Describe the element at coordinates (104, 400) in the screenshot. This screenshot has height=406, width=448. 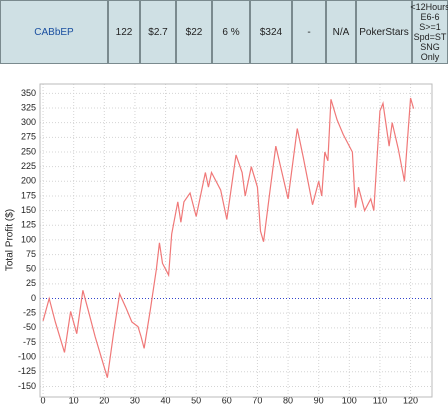
I see `x-tick-label: 20` at that location.